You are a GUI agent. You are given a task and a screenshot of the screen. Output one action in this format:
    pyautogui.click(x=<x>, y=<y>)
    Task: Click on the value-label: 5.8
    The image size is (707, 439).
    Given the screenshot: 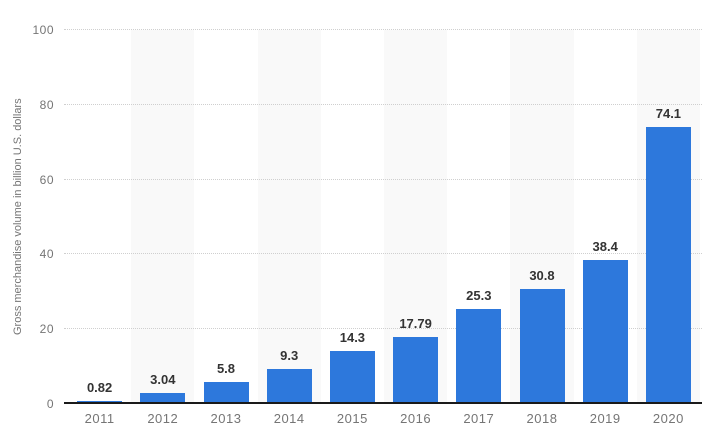 What is the action you would take?
    pyautogui.click(x=226, y=368)
    